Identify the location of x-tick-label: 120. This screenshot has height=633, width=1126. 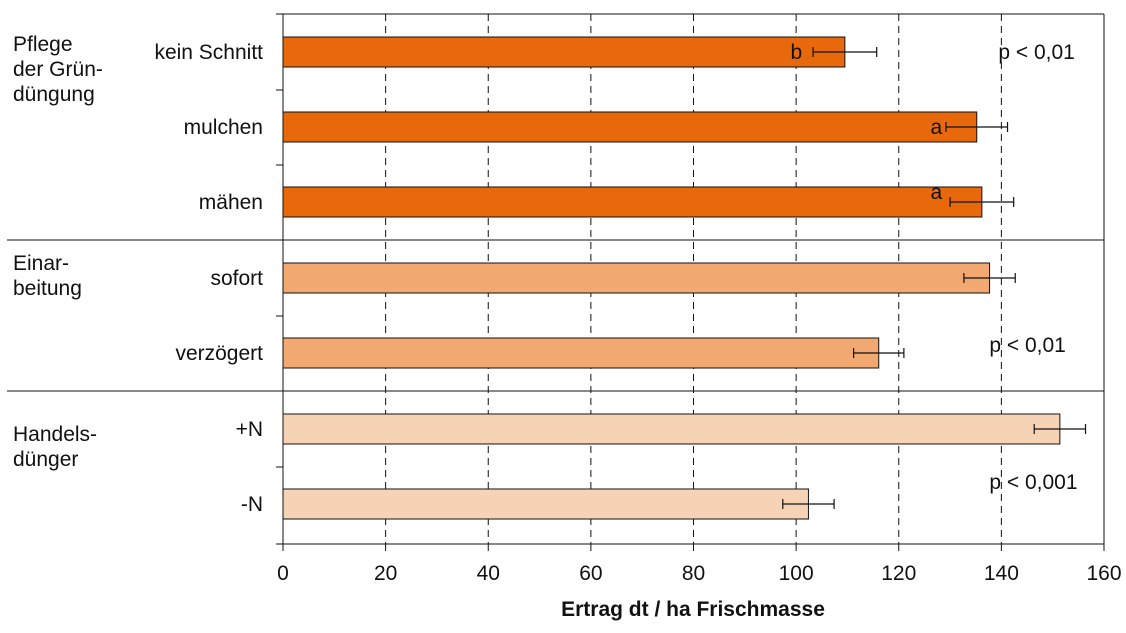
(898, 573).